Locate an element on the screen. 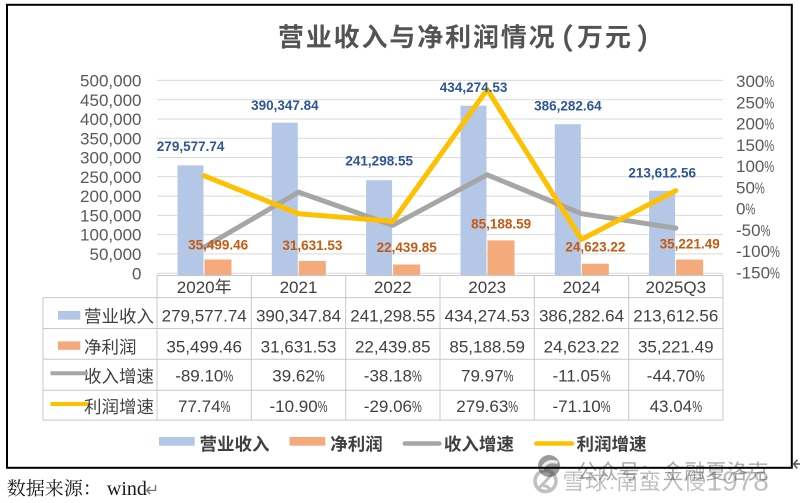 The height and width of the screenshot is (503, 800). svg-text: 2025Q3 is located at coordinates (676, 287).